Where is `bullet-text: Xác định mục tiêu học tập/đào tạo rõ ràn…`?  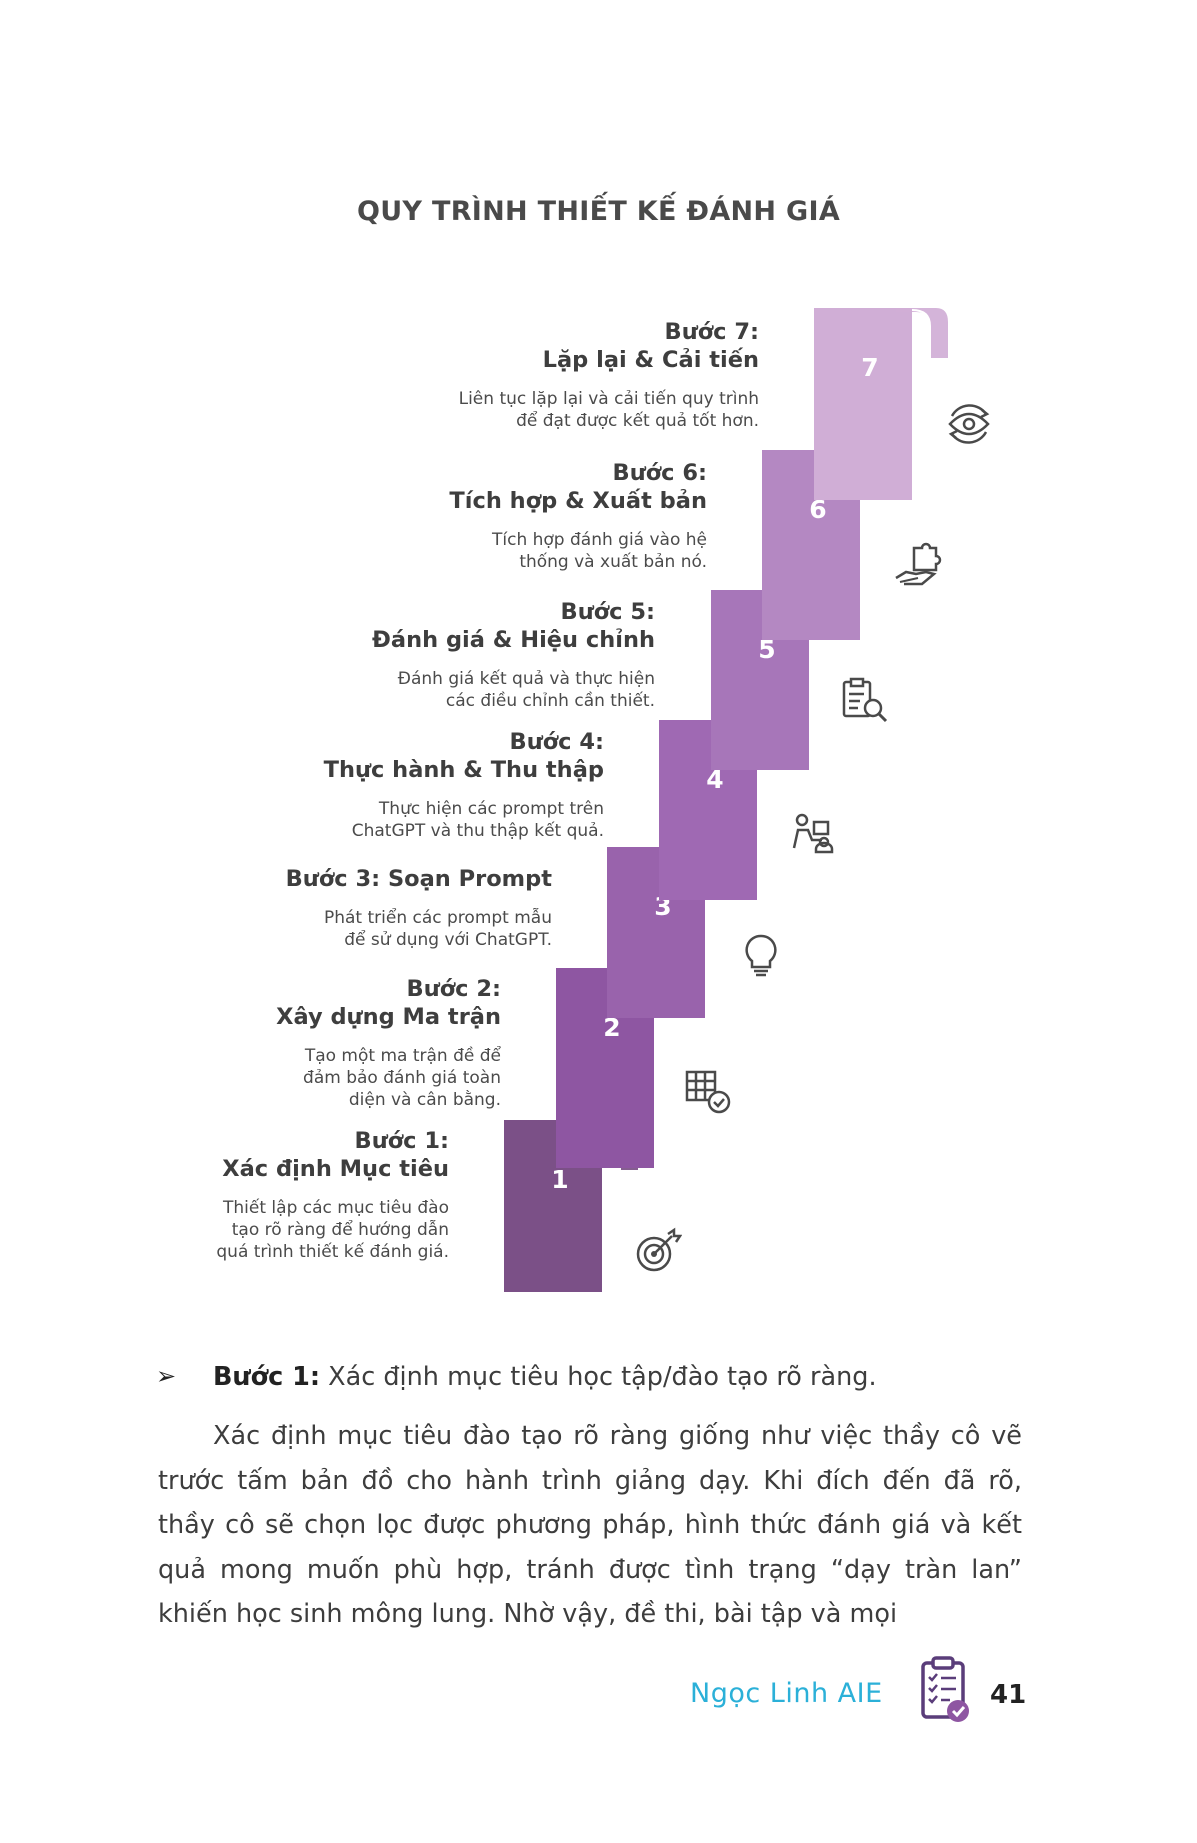 bullet-text: Xác định mục tiêu học tập/đào tạo rõ ràn… is located at coordinates (598, 1377).